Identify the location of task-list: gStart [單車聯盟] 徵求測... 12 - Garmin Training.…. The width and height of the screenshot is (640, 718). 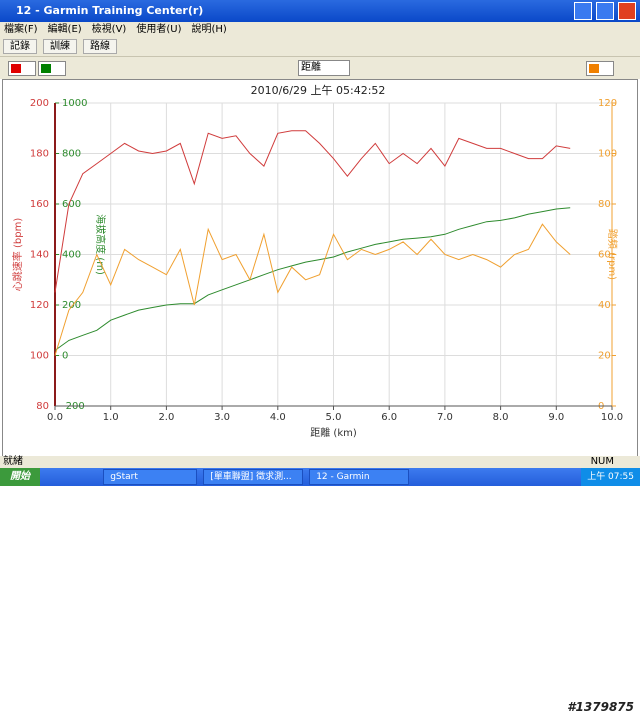
(226, 482).